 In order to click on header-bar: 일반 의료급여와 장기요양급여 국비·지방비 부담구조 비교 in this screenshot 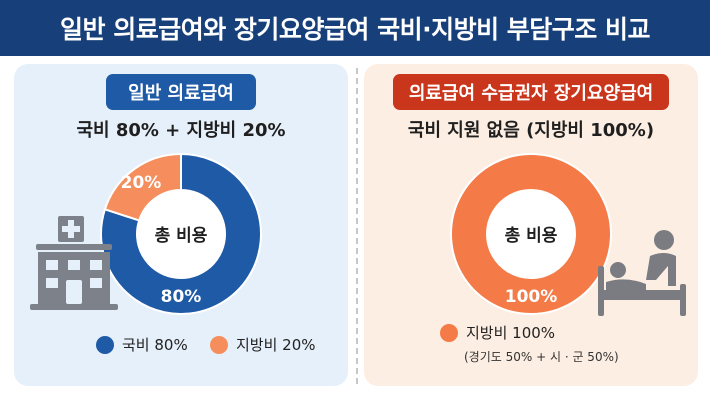, I will do `click(355, 28)`.